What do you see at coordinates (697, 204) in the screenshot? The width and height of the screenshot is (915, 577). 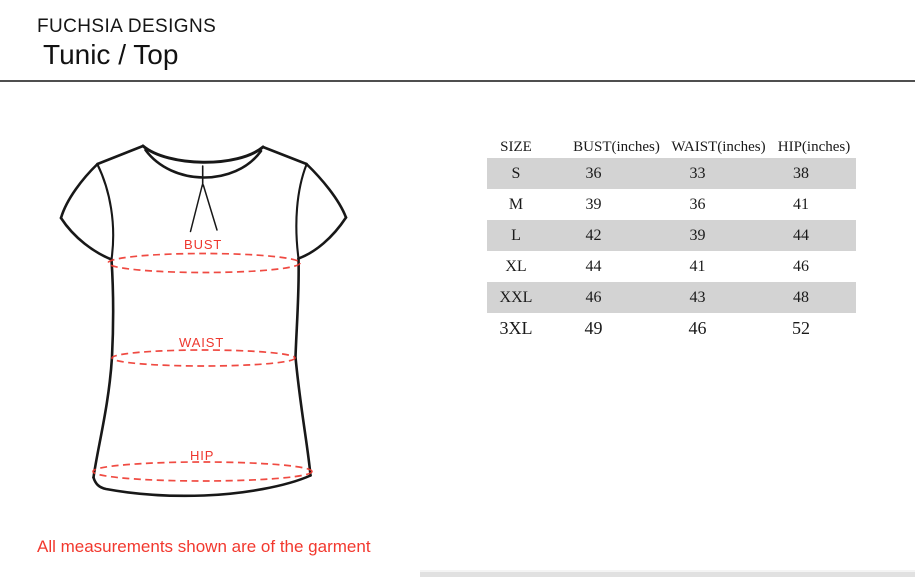 I see `waist-cell: 36` at bounding box center [697, 204].